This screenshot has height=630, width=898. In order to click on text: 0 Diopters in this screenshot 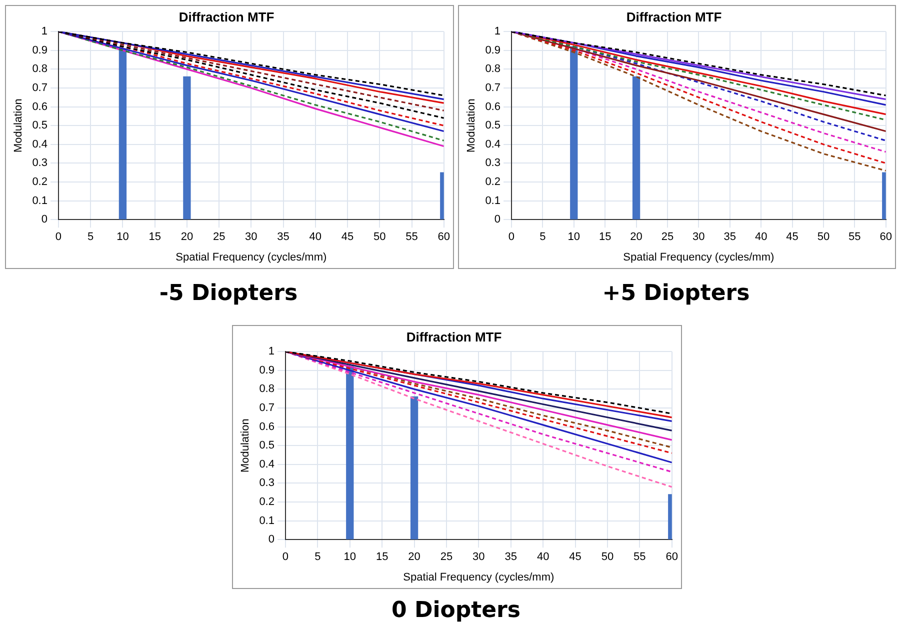, I will do `click(456, 610)`.